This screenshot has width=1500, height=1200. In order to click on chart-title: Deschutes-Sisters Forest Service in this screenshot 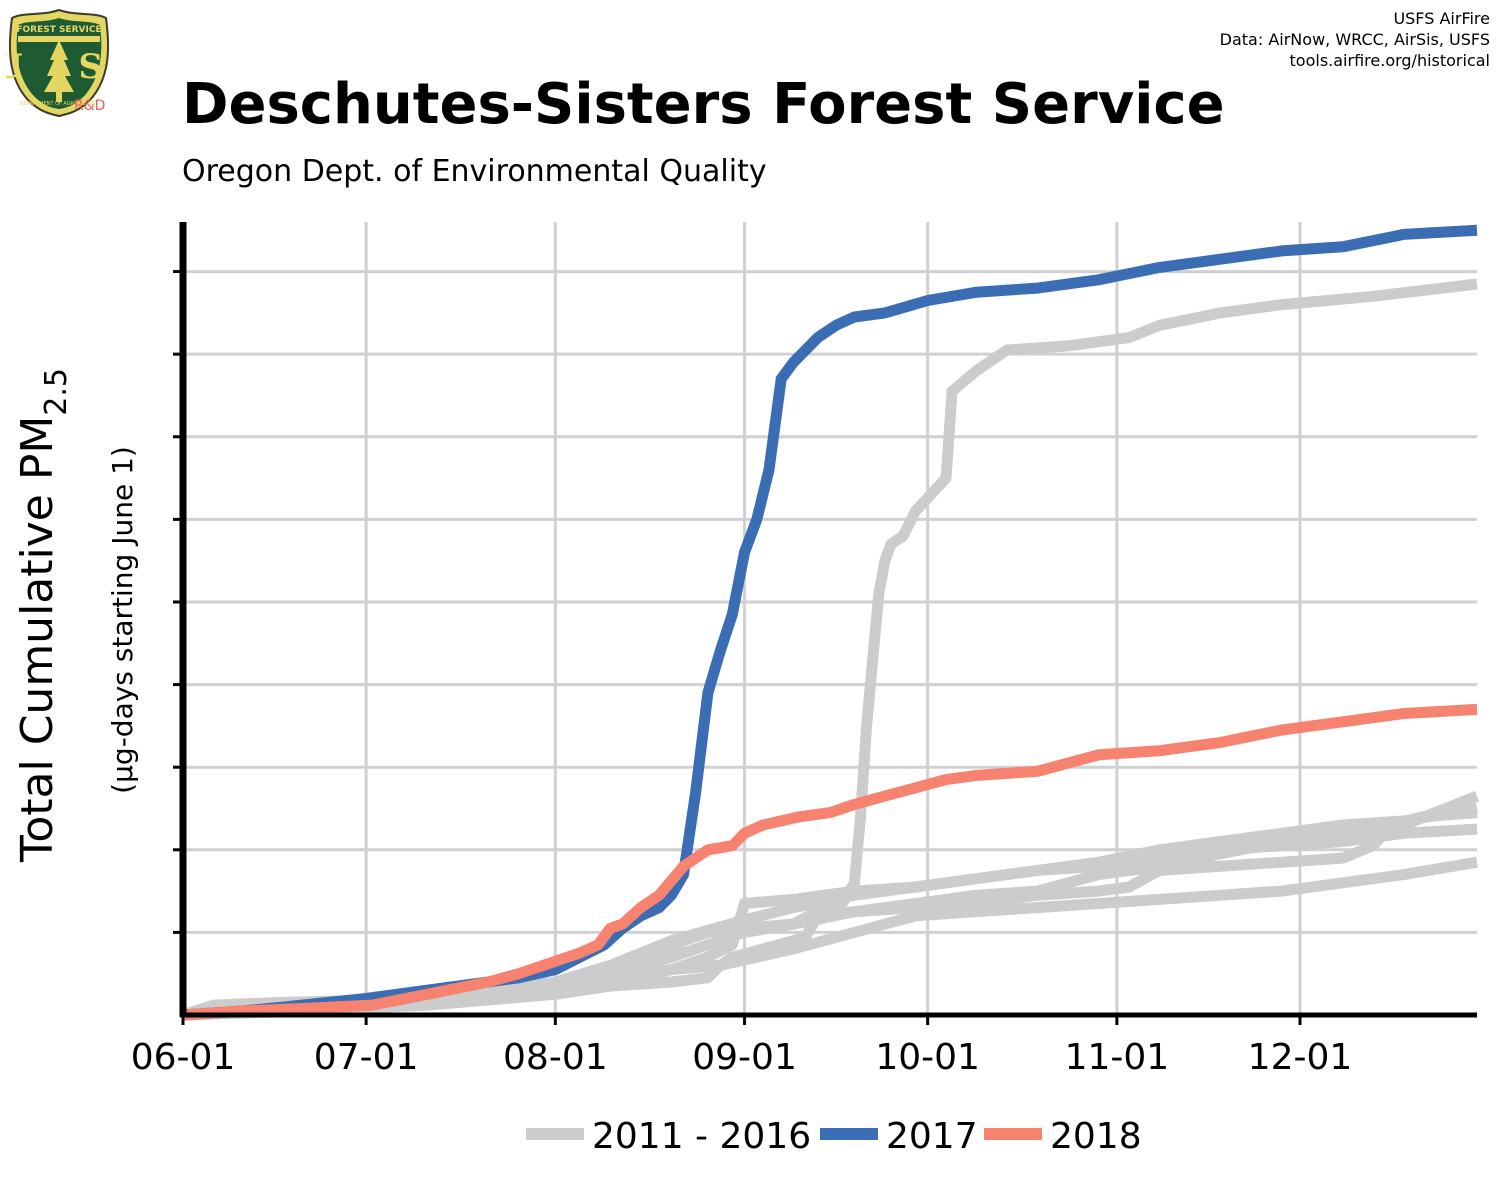, I will do `click(703, 104)`.